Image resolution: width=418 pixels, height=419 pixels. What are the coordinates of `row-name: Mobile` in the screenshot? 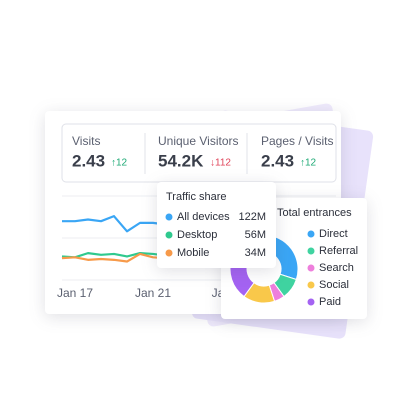 It's located at (193, 253).